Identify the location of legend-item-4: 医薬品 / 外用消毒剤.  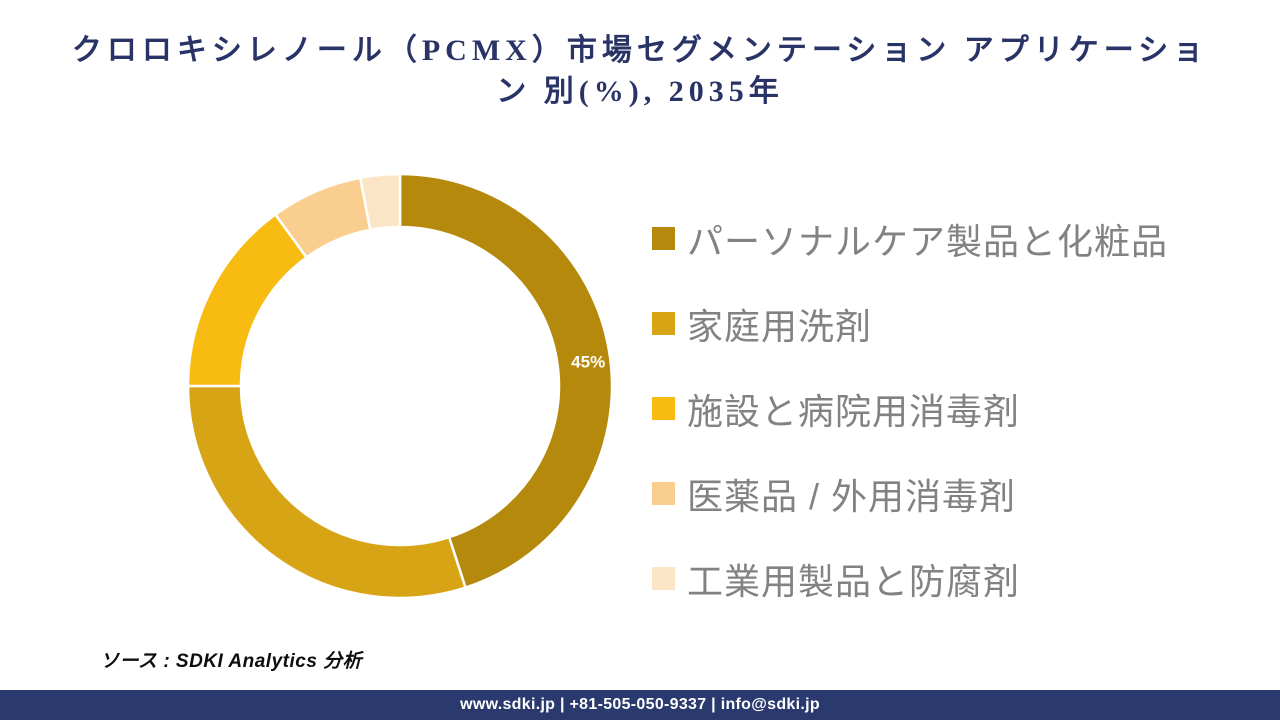
(910, 493).